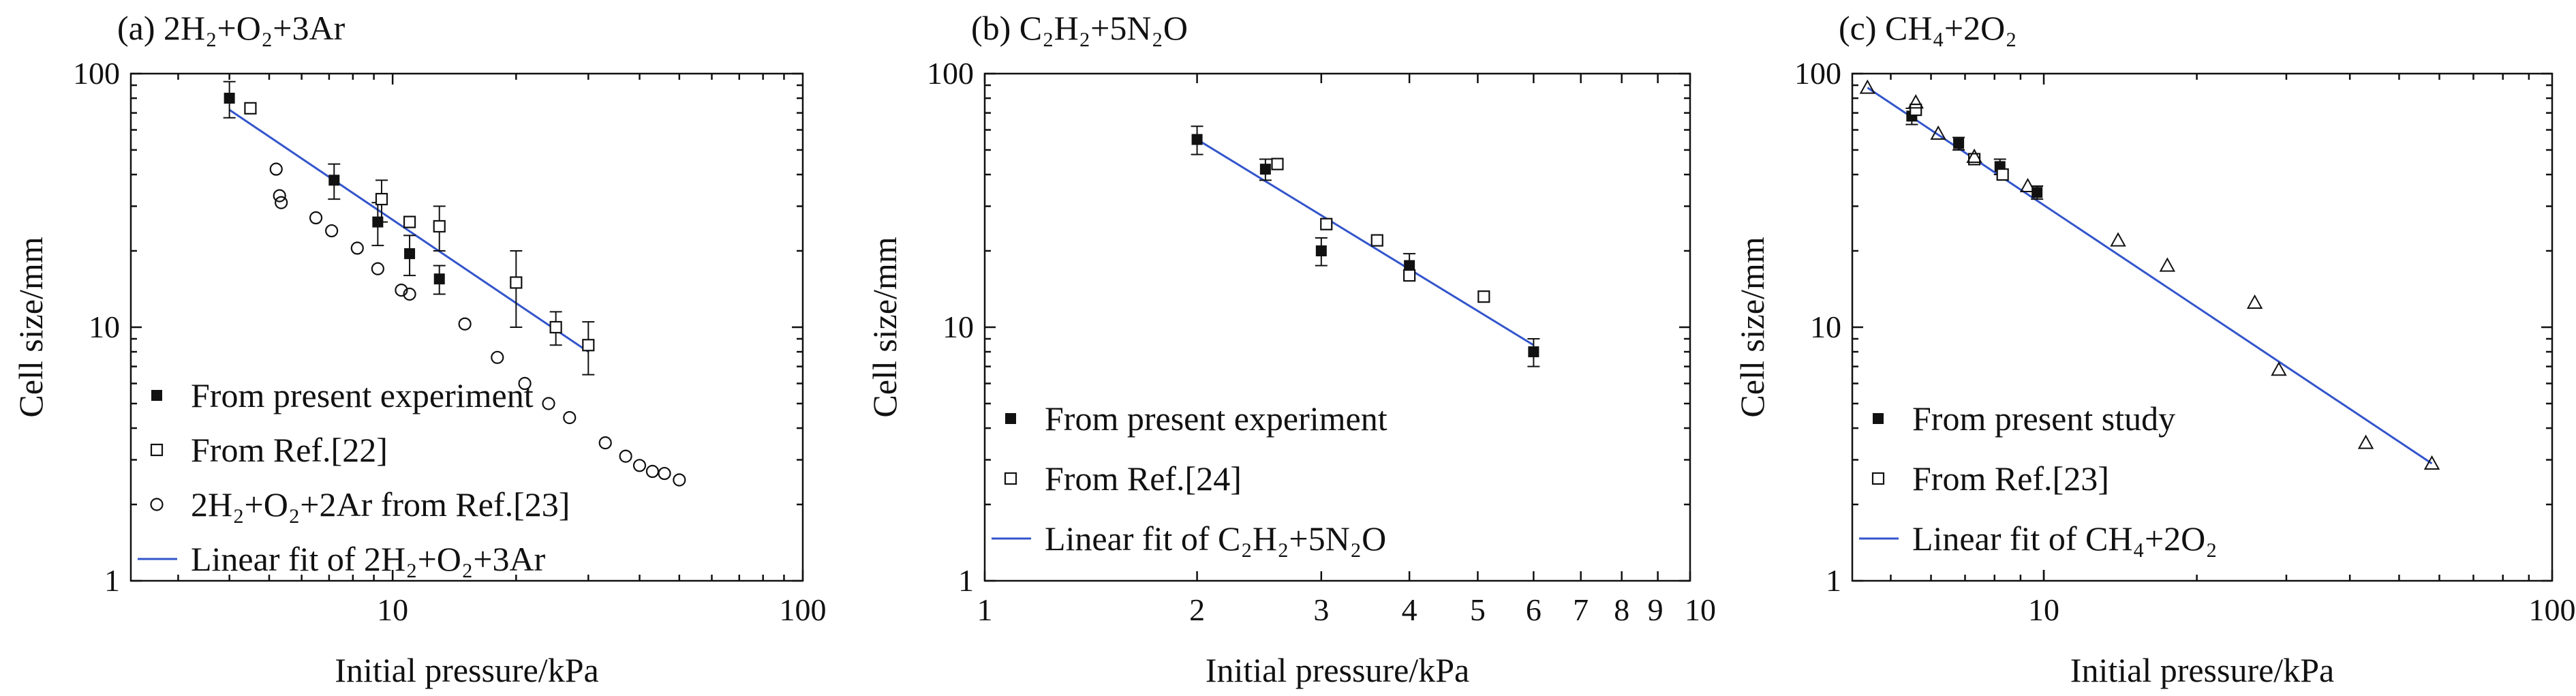 Image resolution: width=2576 pixels, height=696 pixels. I want to click on legend-label: 2H₂+O₂+2Ar from Ref.[23], so click(380, 504).